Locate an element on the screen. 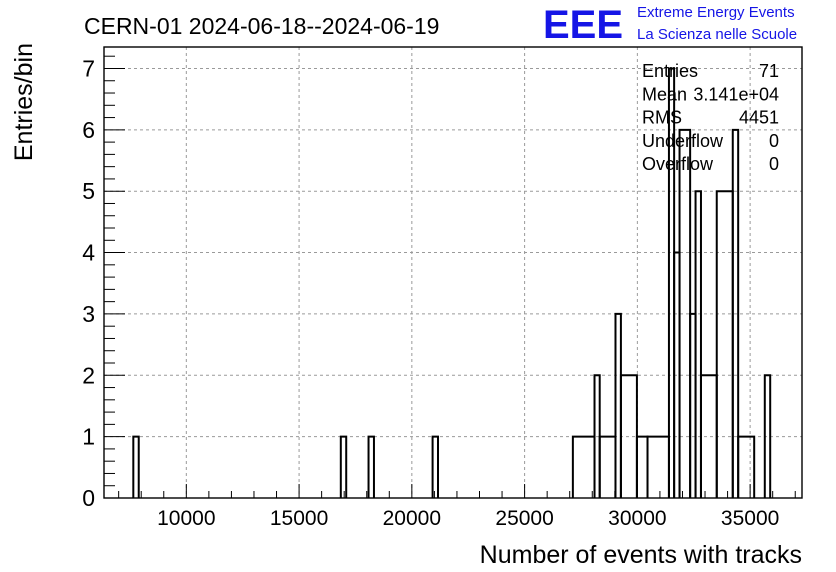 The width and height of the screenshot is (836, 572). chart-title: CERN-01 2024-06-18--2024-06-19 is located at coordinates (261, 26).